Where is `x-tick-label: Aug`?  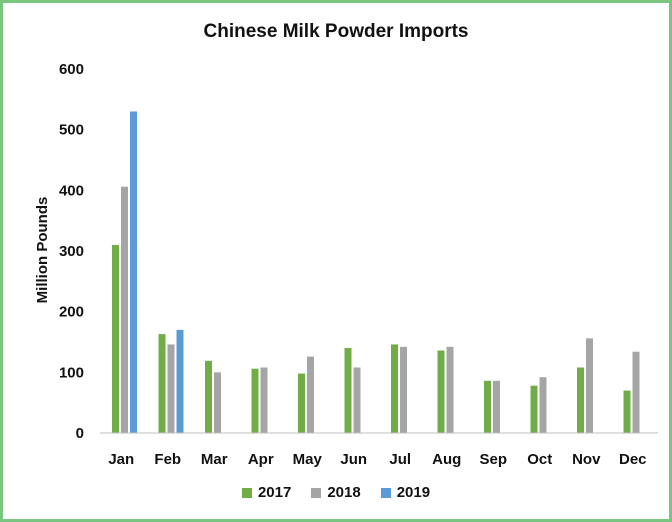
x-tick-label: Aug is located at coordinates (446, 459).